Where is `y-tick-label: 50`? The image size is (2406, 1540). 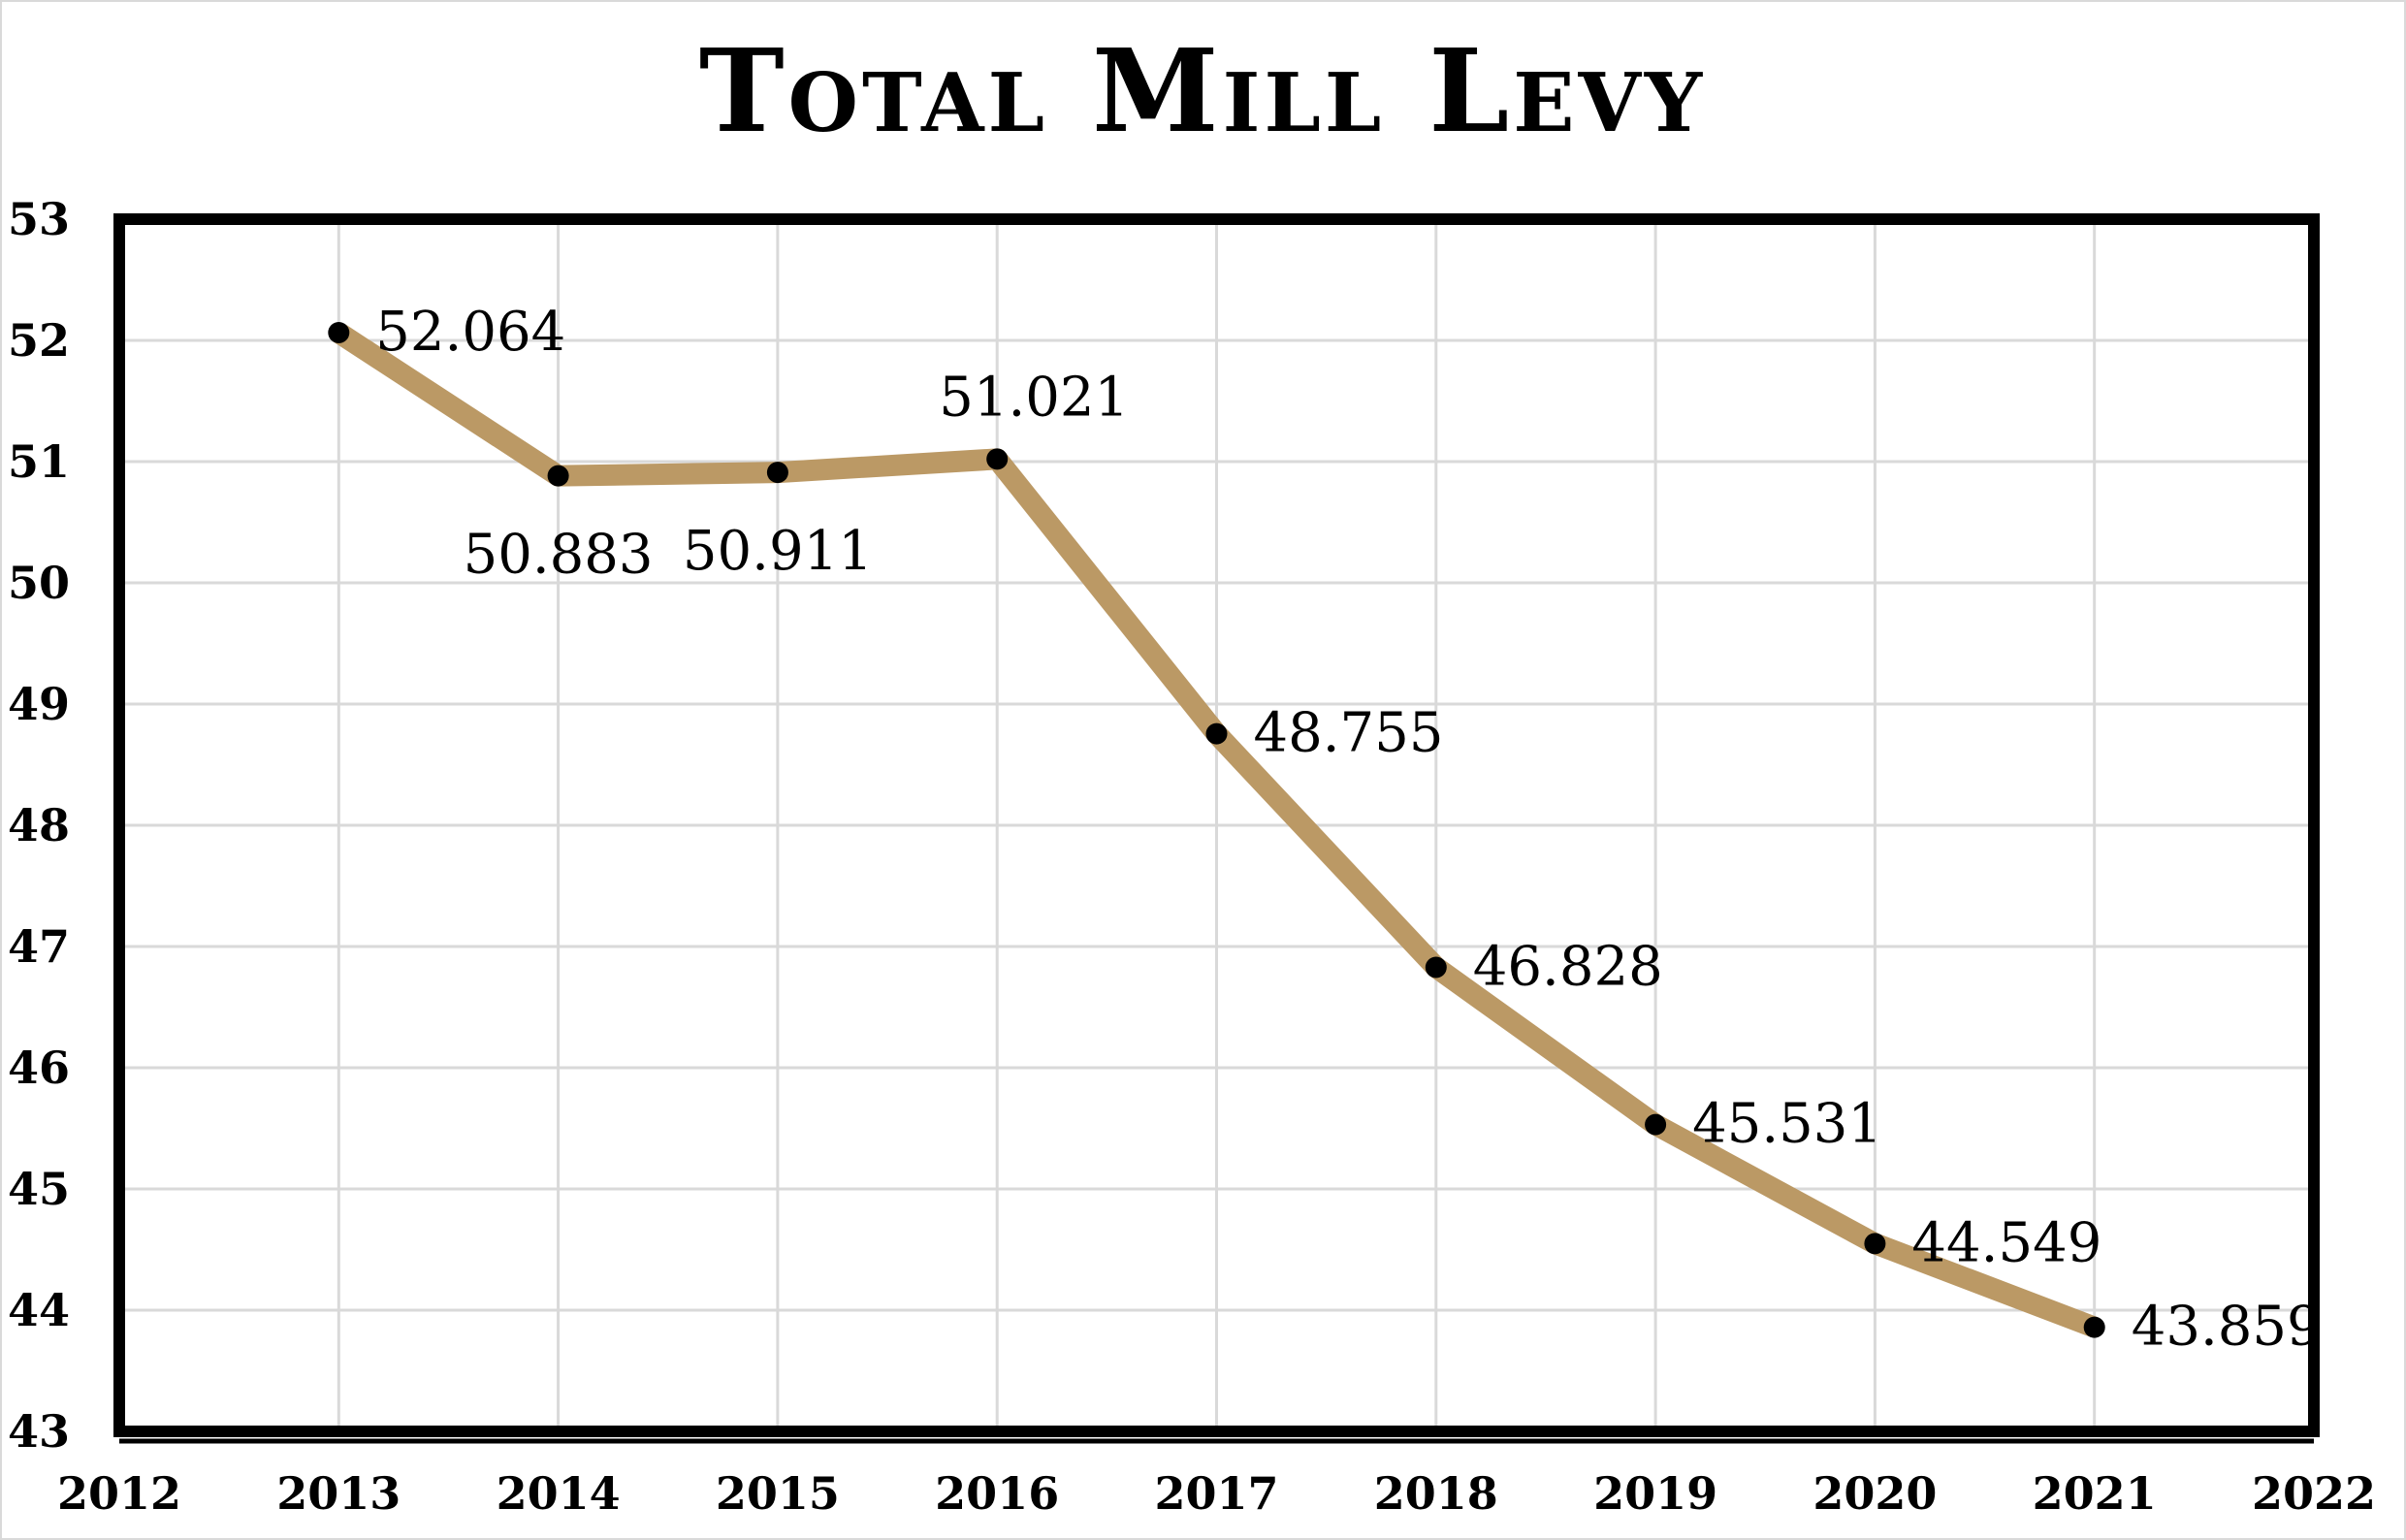 y-tick-label: 50 is located at coordinates (39, 583).